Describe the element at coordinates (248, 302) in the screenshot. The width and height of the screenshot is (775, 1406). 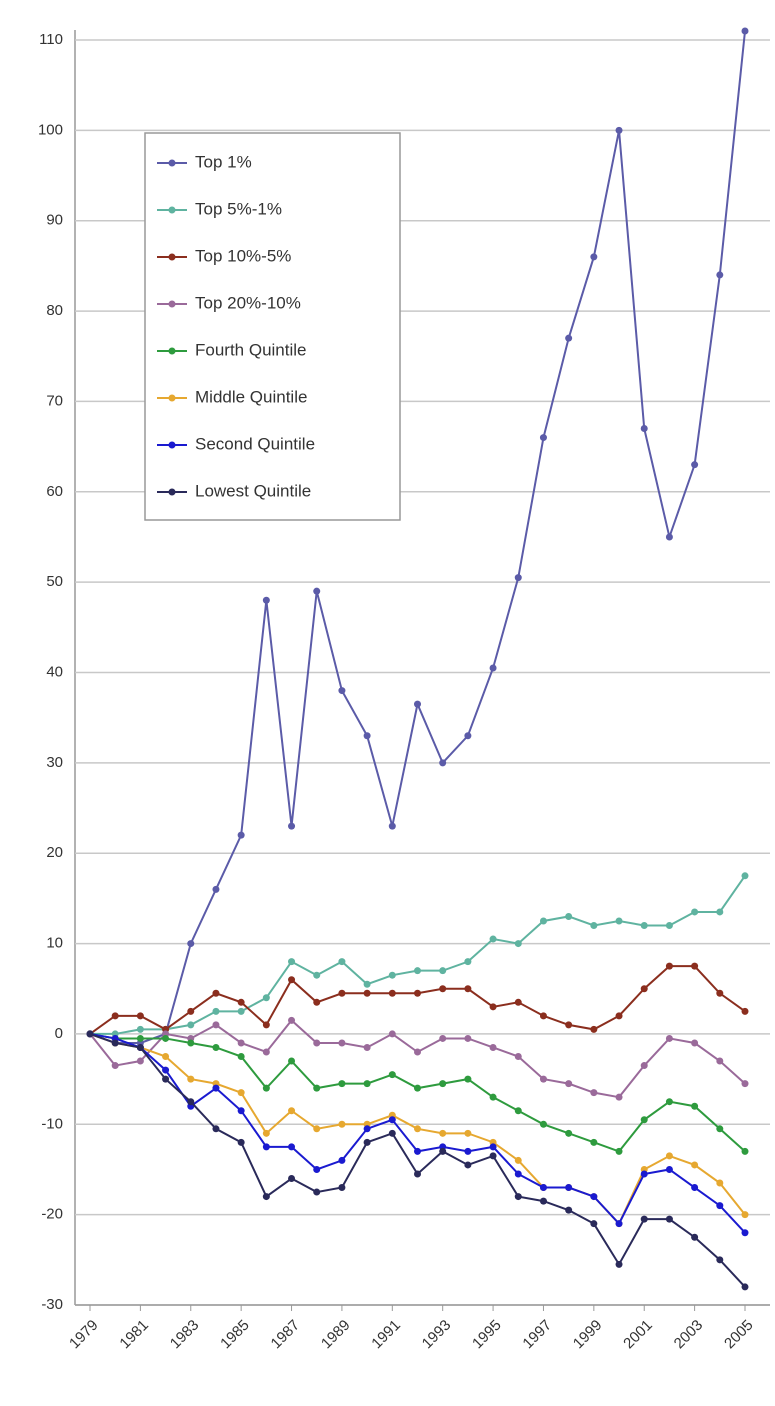
I see `legend-label: Top 20%-10%` at that location.